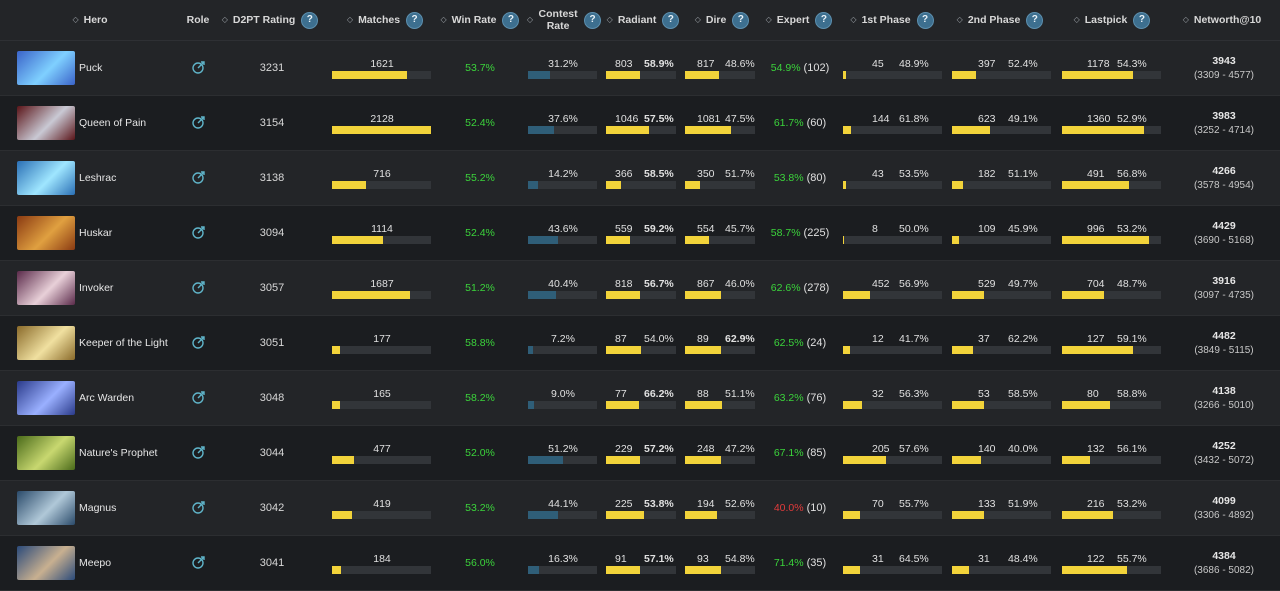 This screenshot has width=1280, height=591. I want to click on hero-name: Puck, so click(91, 68).